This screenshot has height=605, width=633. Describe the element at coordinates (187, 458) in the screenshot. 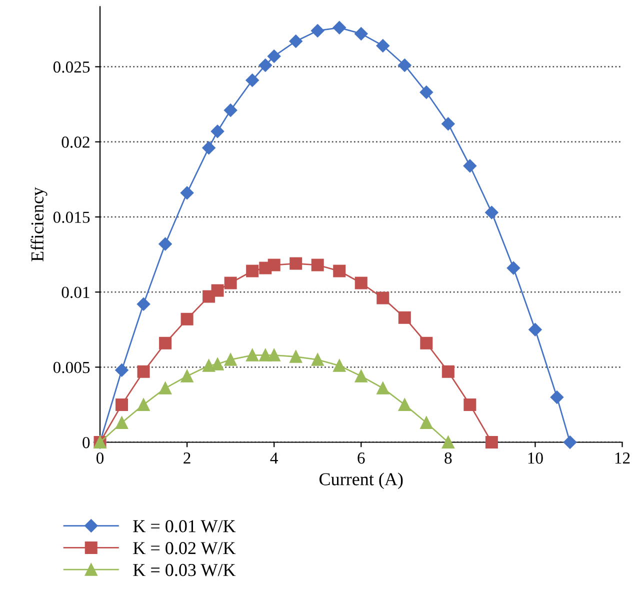

I see `x-tick-label: 2` at that location.